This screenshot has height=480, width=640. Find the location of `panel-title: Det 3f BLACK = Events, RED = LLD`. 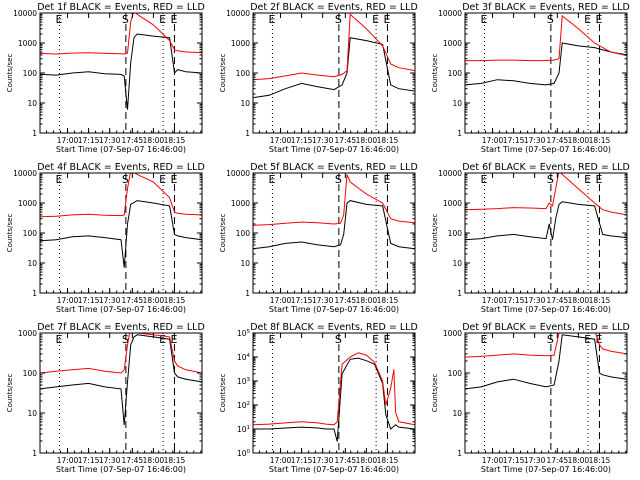

panel-title: Det 3f BLACK = Events, RED = LLD is located at coordinates (546, 7).